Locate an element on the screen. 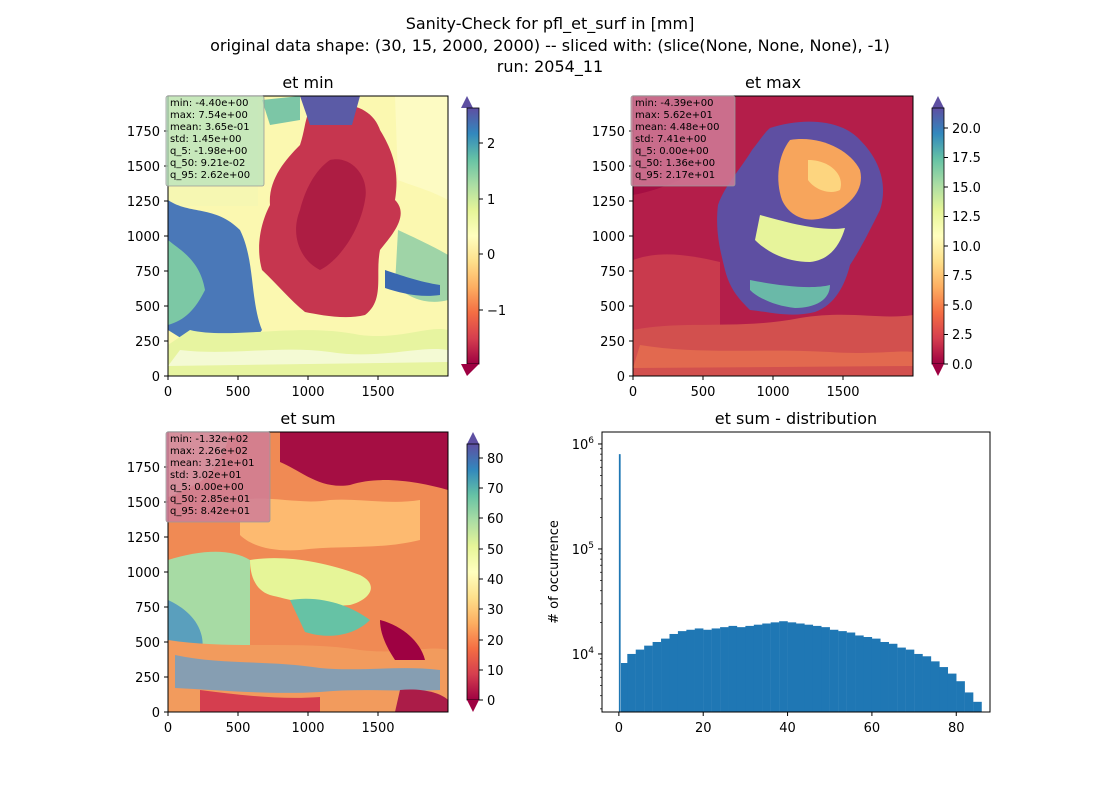 The width and height of the screenshot is (1100, 800). colorbar-tick-label: 50 is located at coordinates (495, 550).